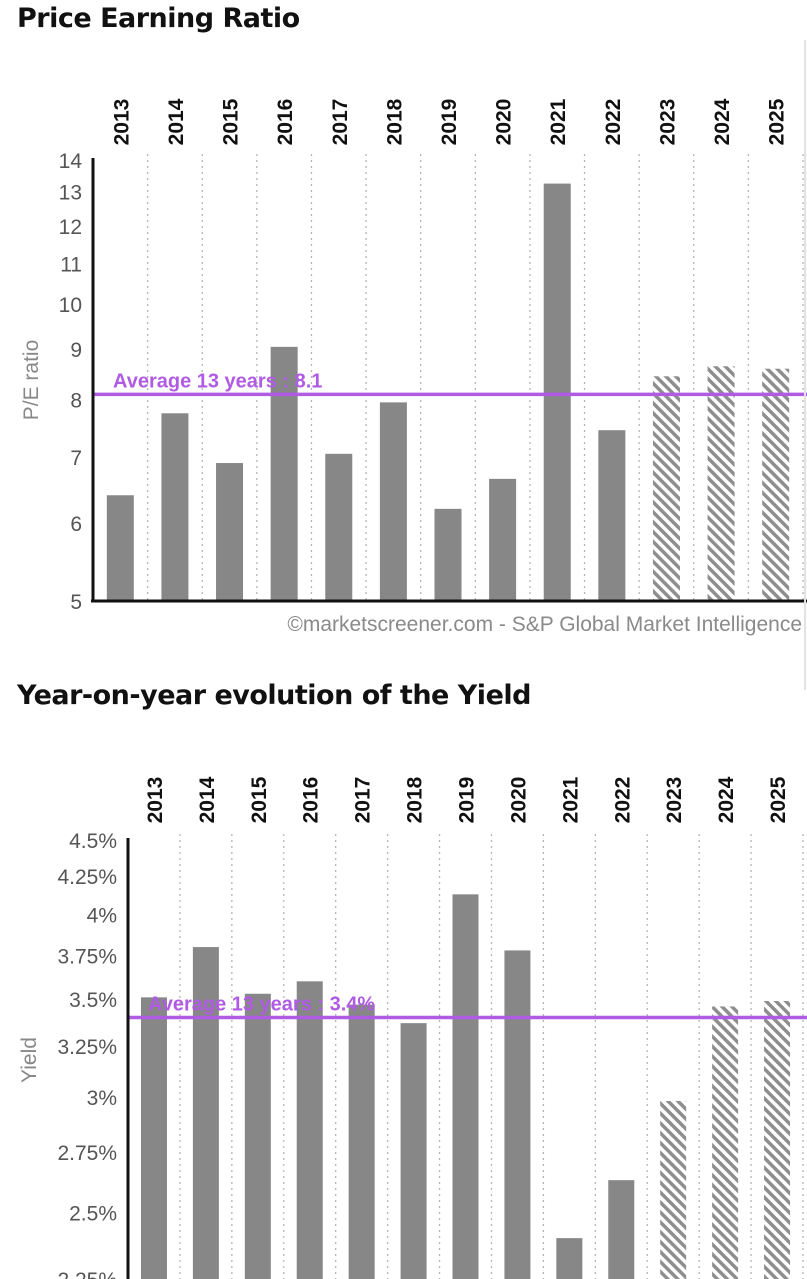  What do you see at coordinates (76, 602) in the screenshot?
I see `y-tick-label: 5` at bounding box center [76, 602].